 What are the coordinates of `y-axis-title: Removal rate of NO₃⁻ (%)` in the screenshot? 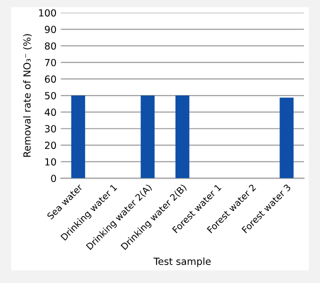 It's located at (27, 95).